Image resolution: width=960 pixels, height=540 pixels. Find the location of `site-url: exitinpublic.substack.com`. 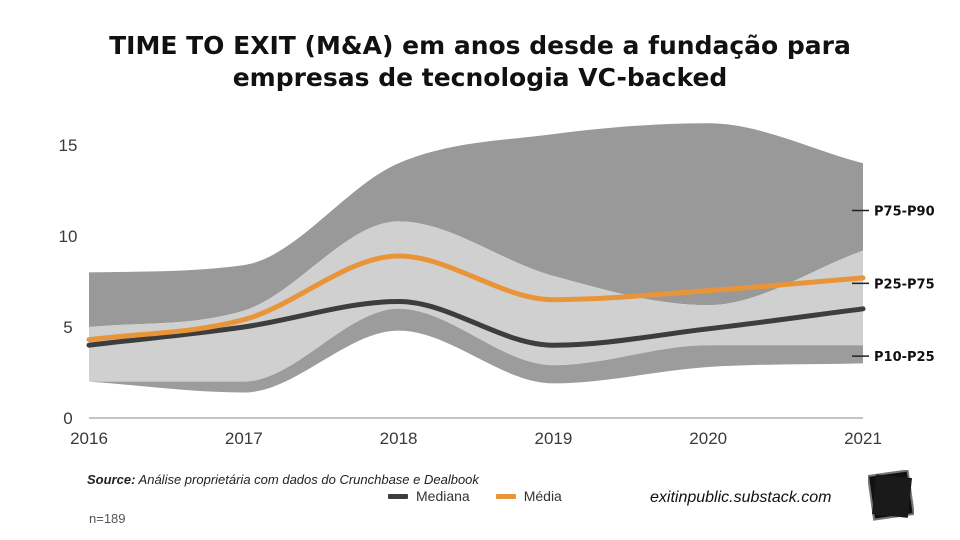

site-url: exitinpublic.substack.com is located at coordinates (741, 497).